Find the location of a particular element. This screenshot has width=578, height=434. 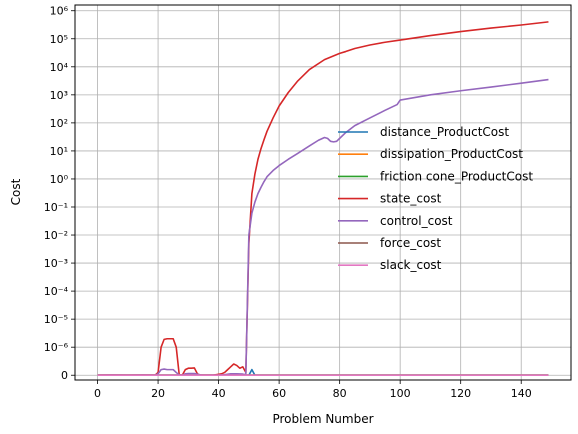

y-tick-label: 10⁵ is located at coordinates (59, 39).